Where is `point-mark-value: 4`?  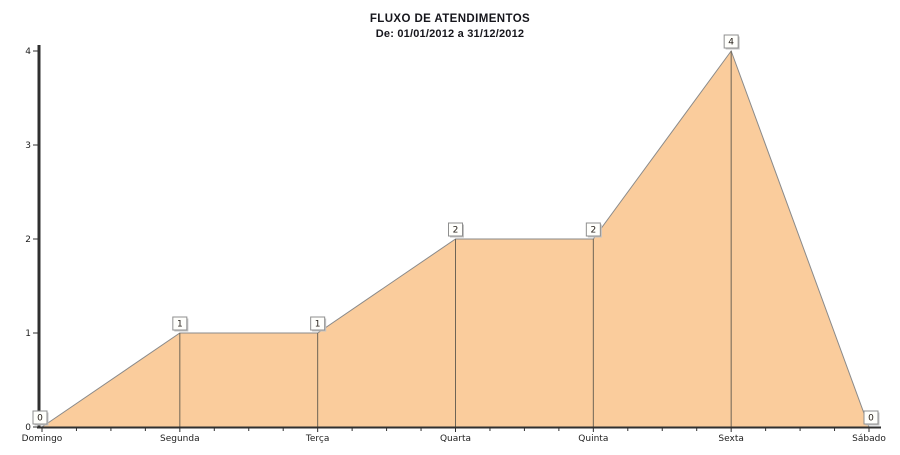
point-mark-value: 4 is located at coordinates (731, 43).